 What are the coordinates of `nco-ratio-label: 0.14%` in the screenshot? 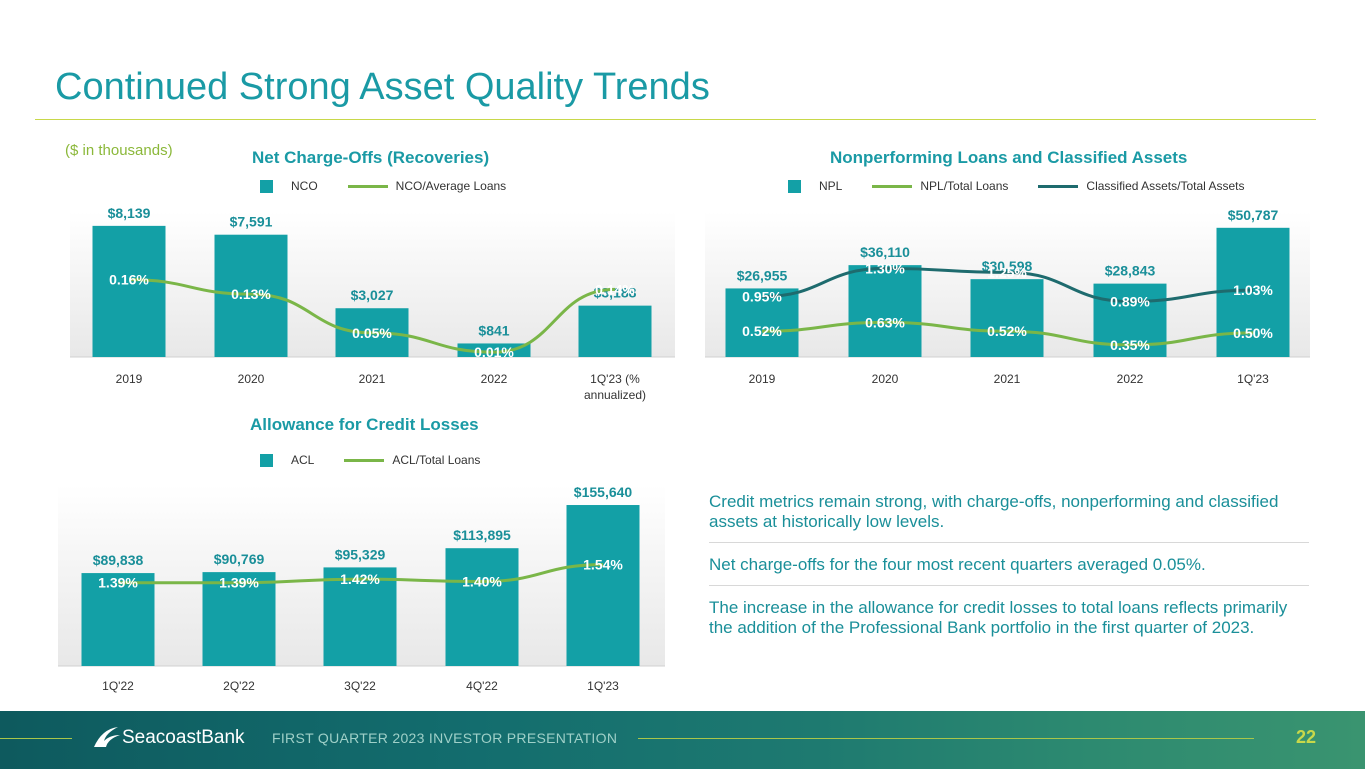 It's located at (615, 289).